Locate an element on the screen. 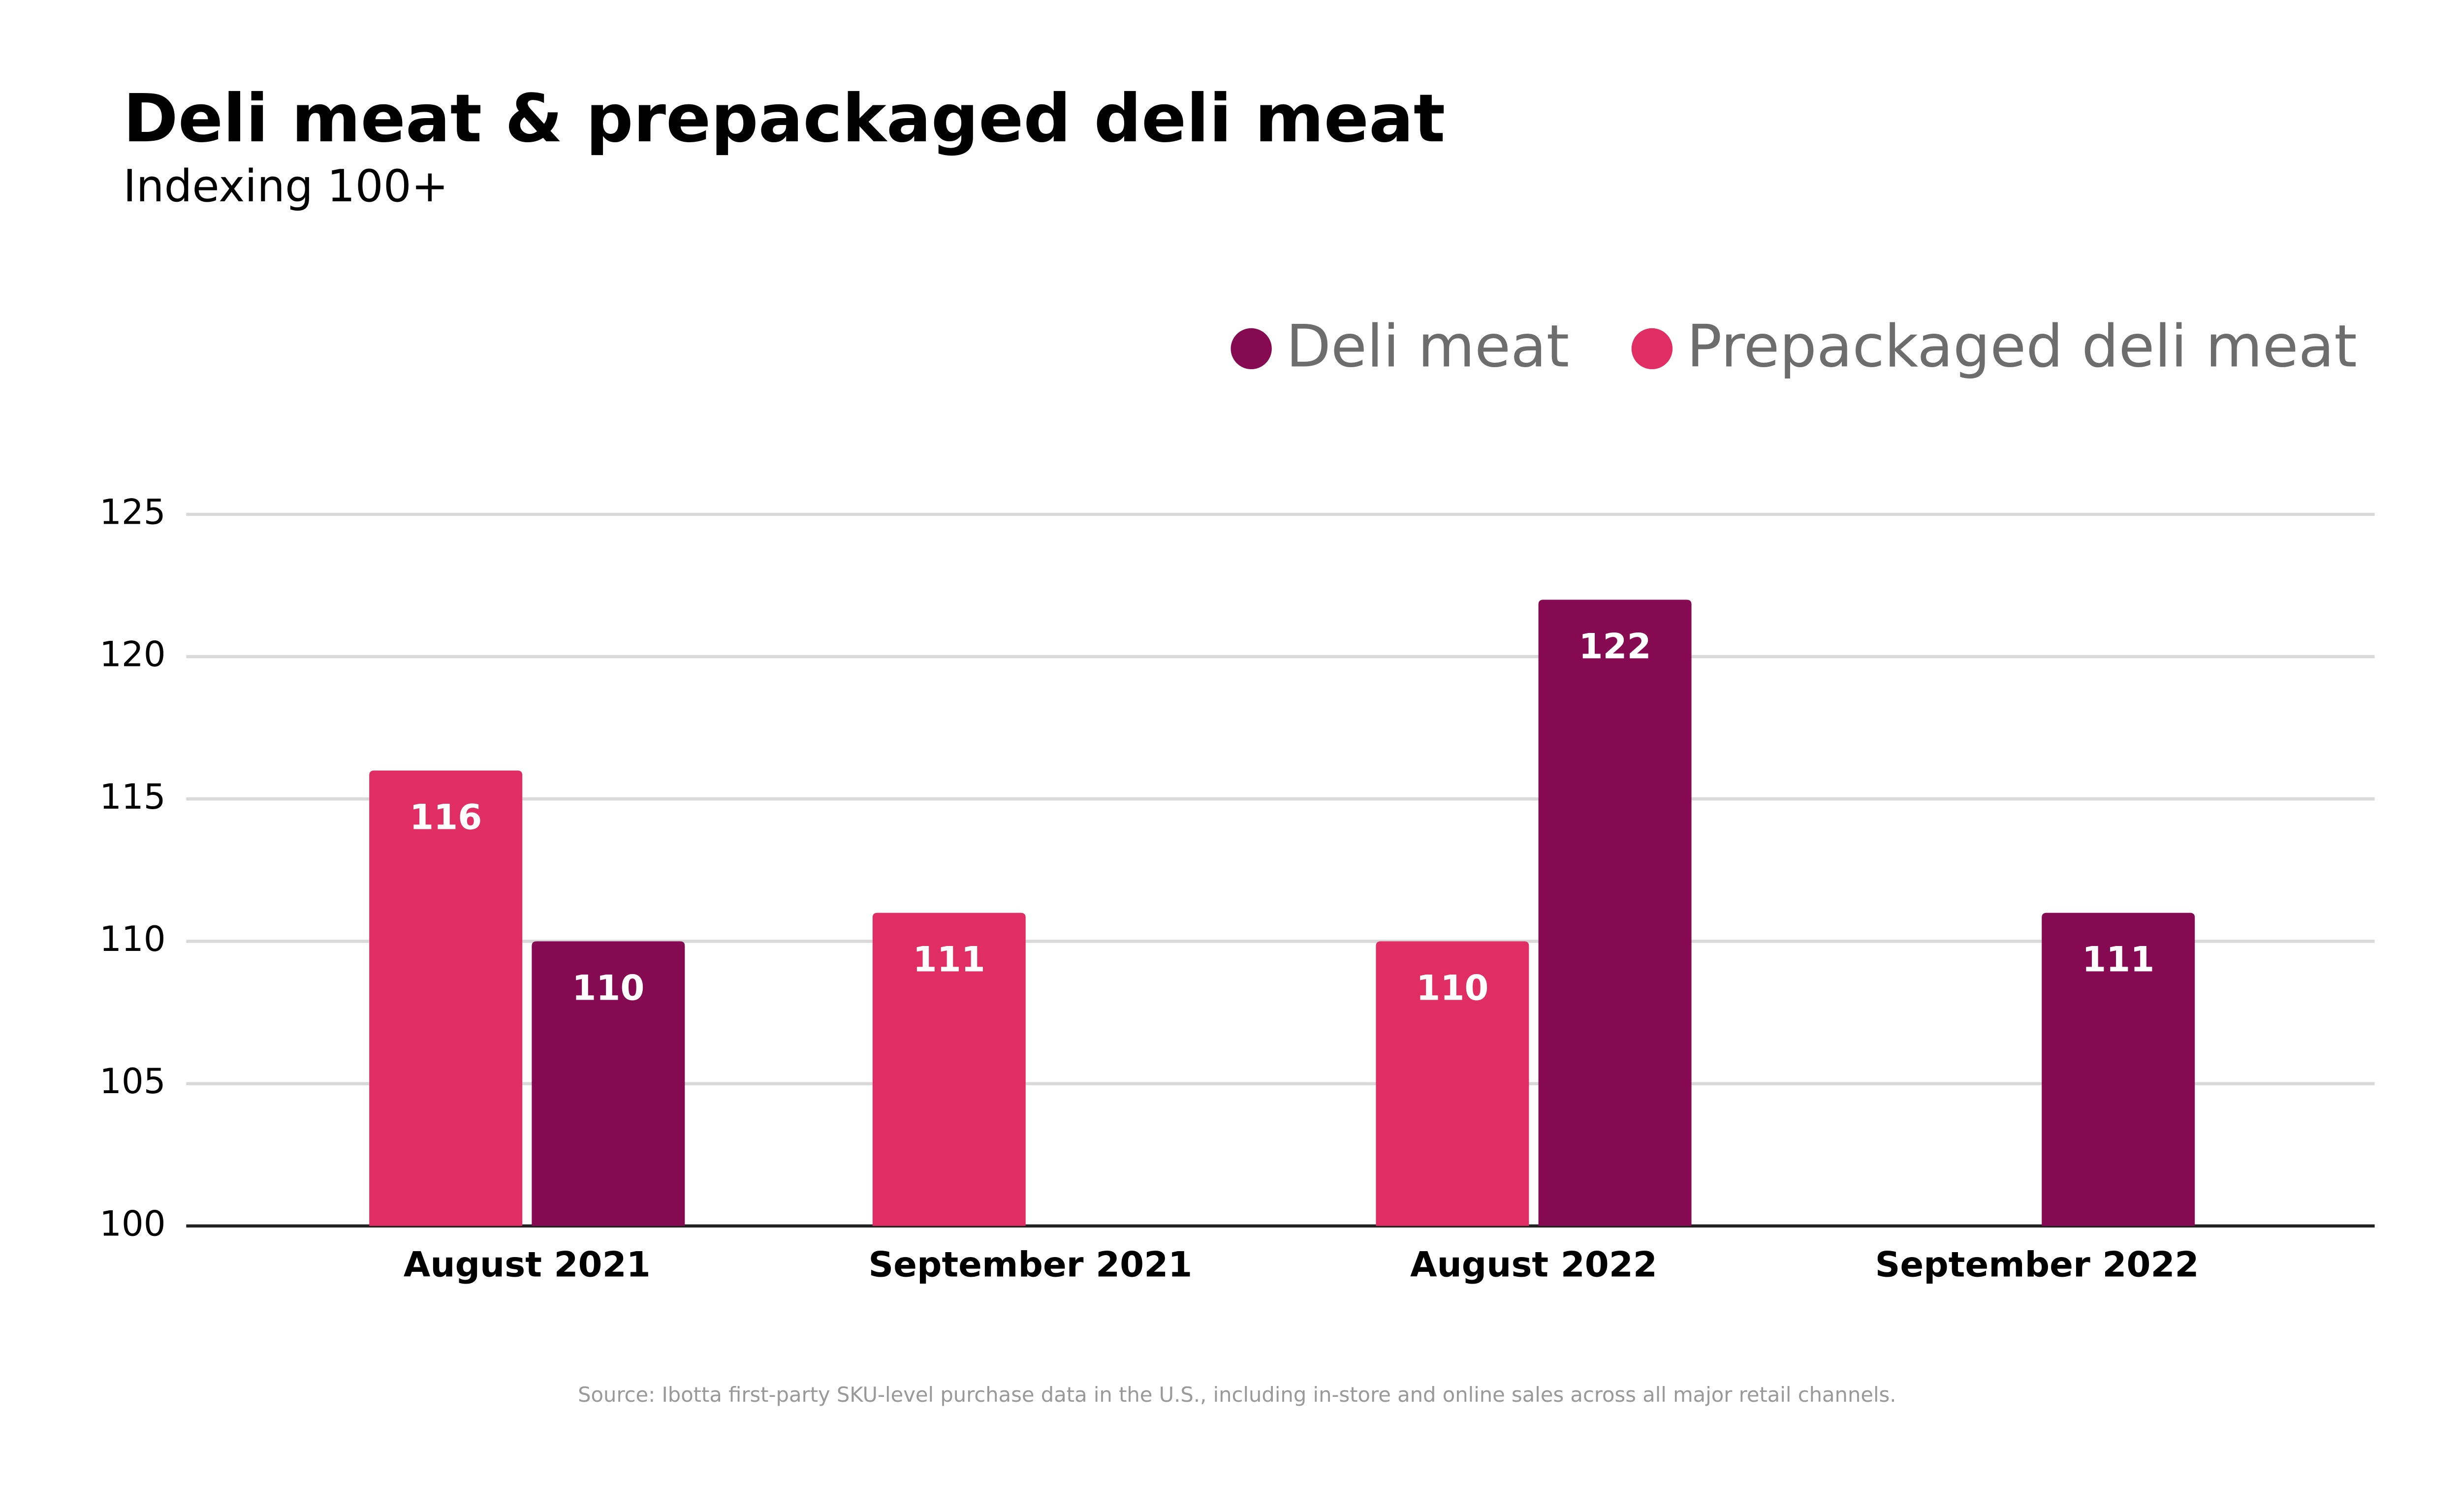 This screenshot has height=1512, width=2461. y-tick-label: 115 is located at coordinates (132, 797).